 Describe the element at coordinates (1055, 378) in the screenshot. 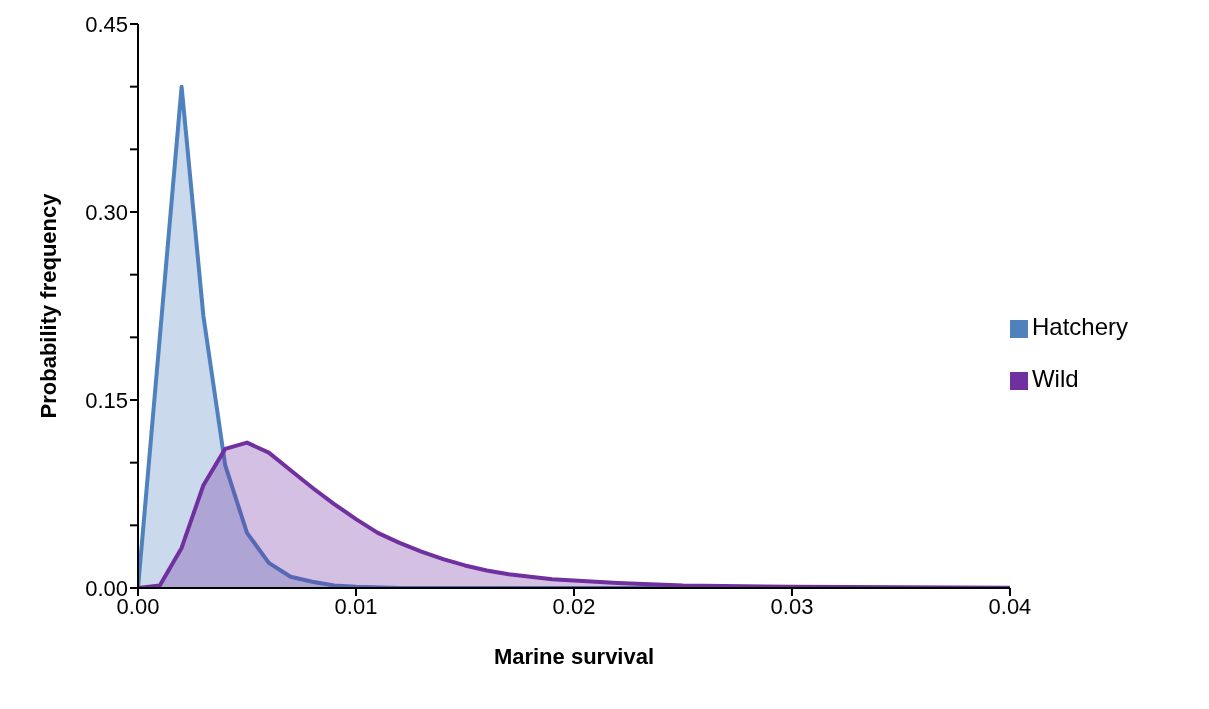

I see `legend-label: Wild` at that location.